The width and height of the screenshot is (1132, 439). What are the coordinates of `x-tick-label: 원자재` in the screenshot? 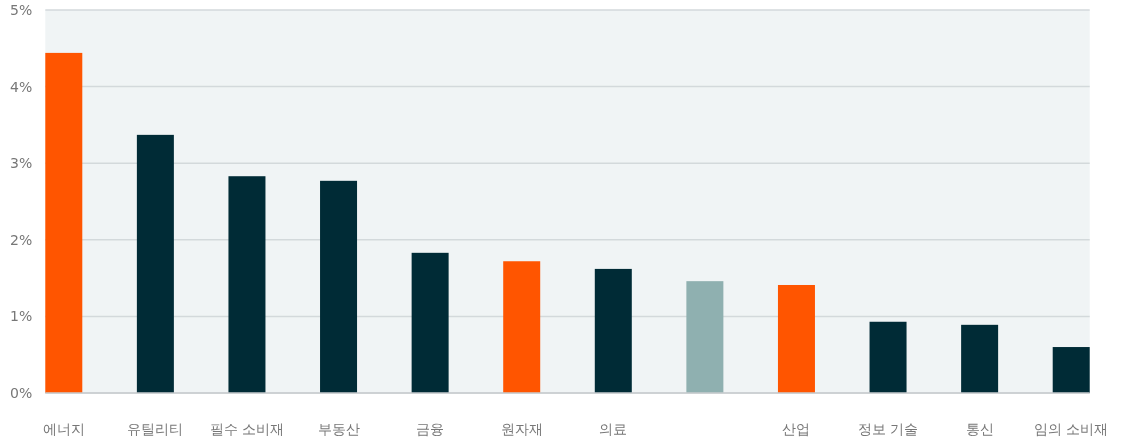 It's located at (521, 429).